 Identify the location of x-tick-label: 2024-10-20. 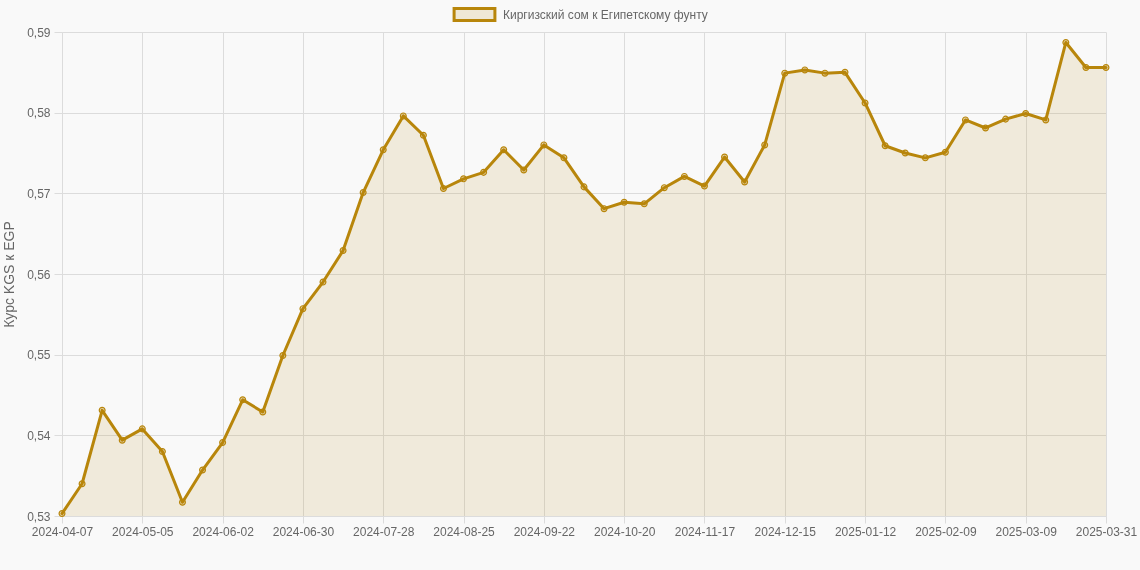
(624, 531).